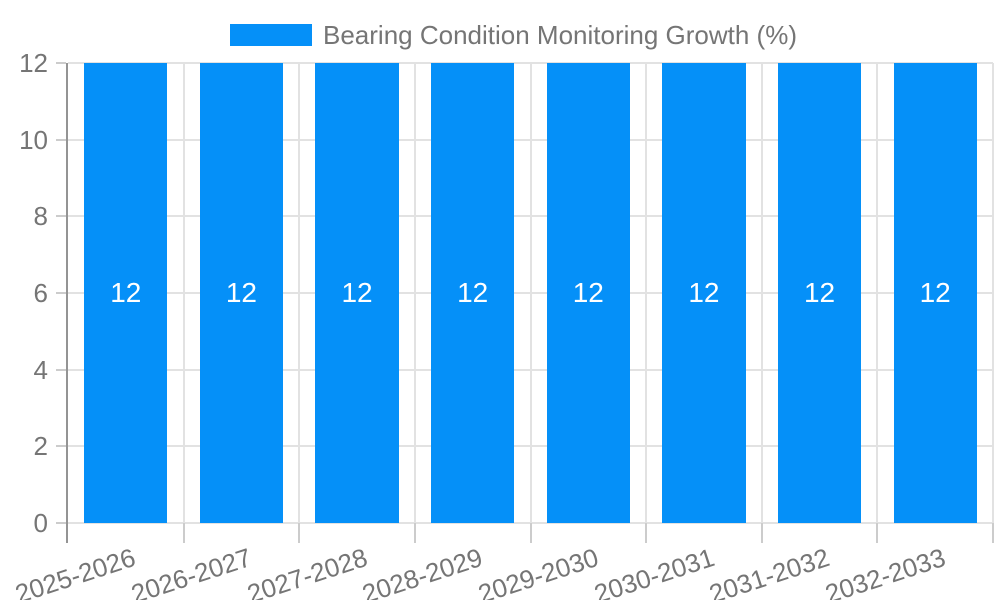 Image resolution: width=1000 pixels, height=600 pixels. I want to click on x-tick-label: 2032-2033, so click(885, 571).